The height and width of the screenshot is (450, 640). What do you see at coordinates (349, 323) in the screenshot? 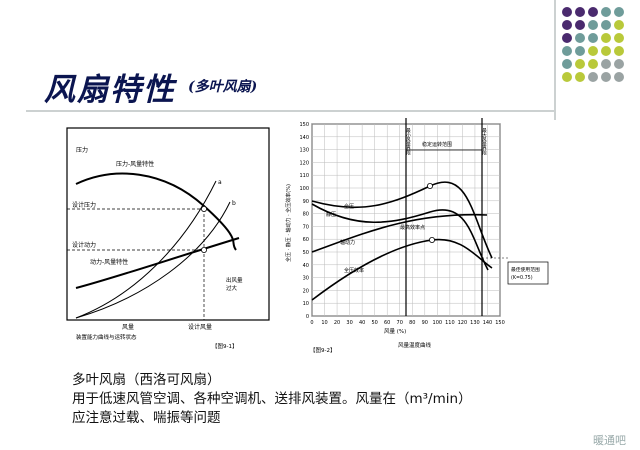
I see `x-tick-label: 30` at bounding box center [349, 323].